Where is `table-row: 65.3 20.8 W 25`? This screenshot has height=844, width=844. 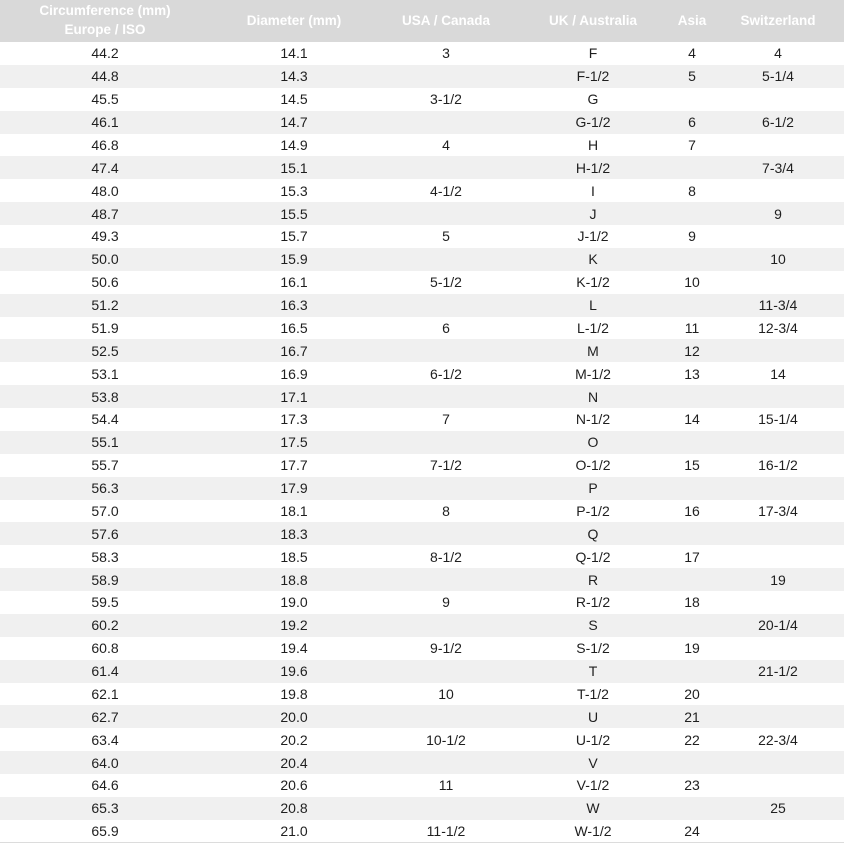
table-row: 65.3 20.8 W 25 is located at coordinates (422, 808).